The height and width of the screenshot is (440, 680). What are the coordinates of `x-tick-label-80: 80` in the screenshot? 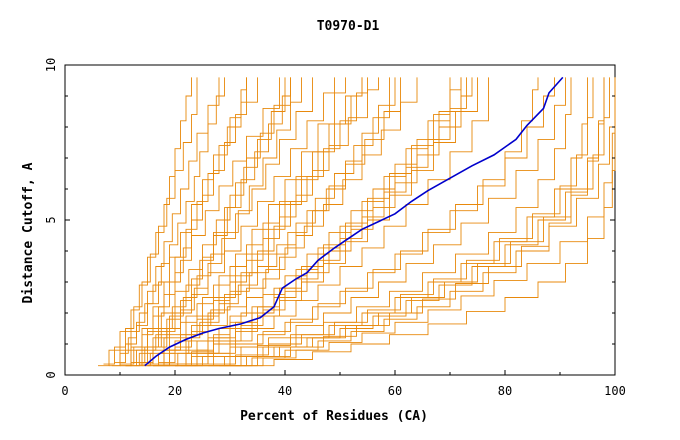 It's located at (505, 391).